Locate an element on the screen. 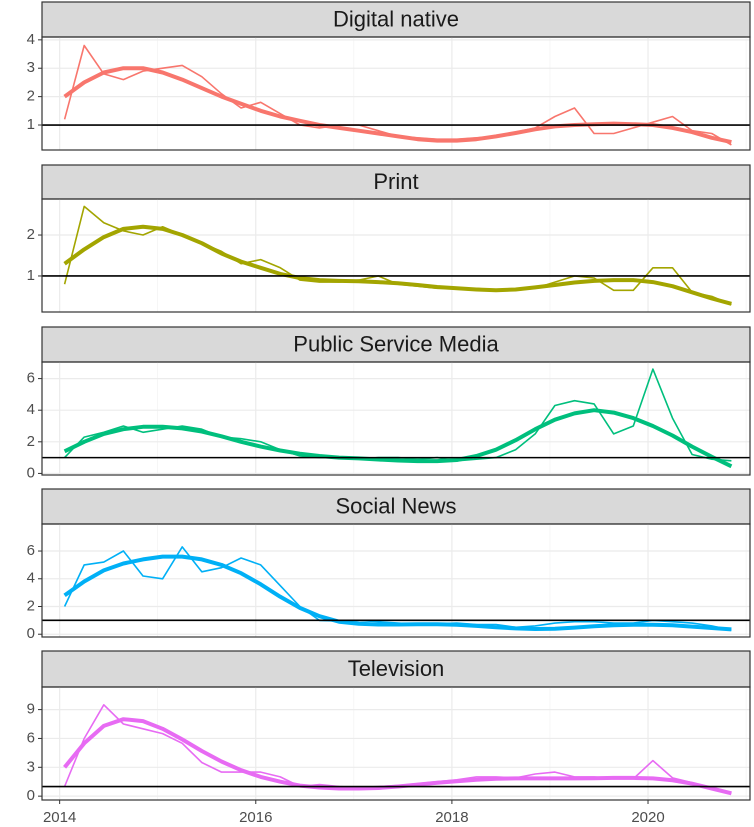 The width and height of the screenshot is (754, 827). facet-title: Television is located at coordinates (396, 668).